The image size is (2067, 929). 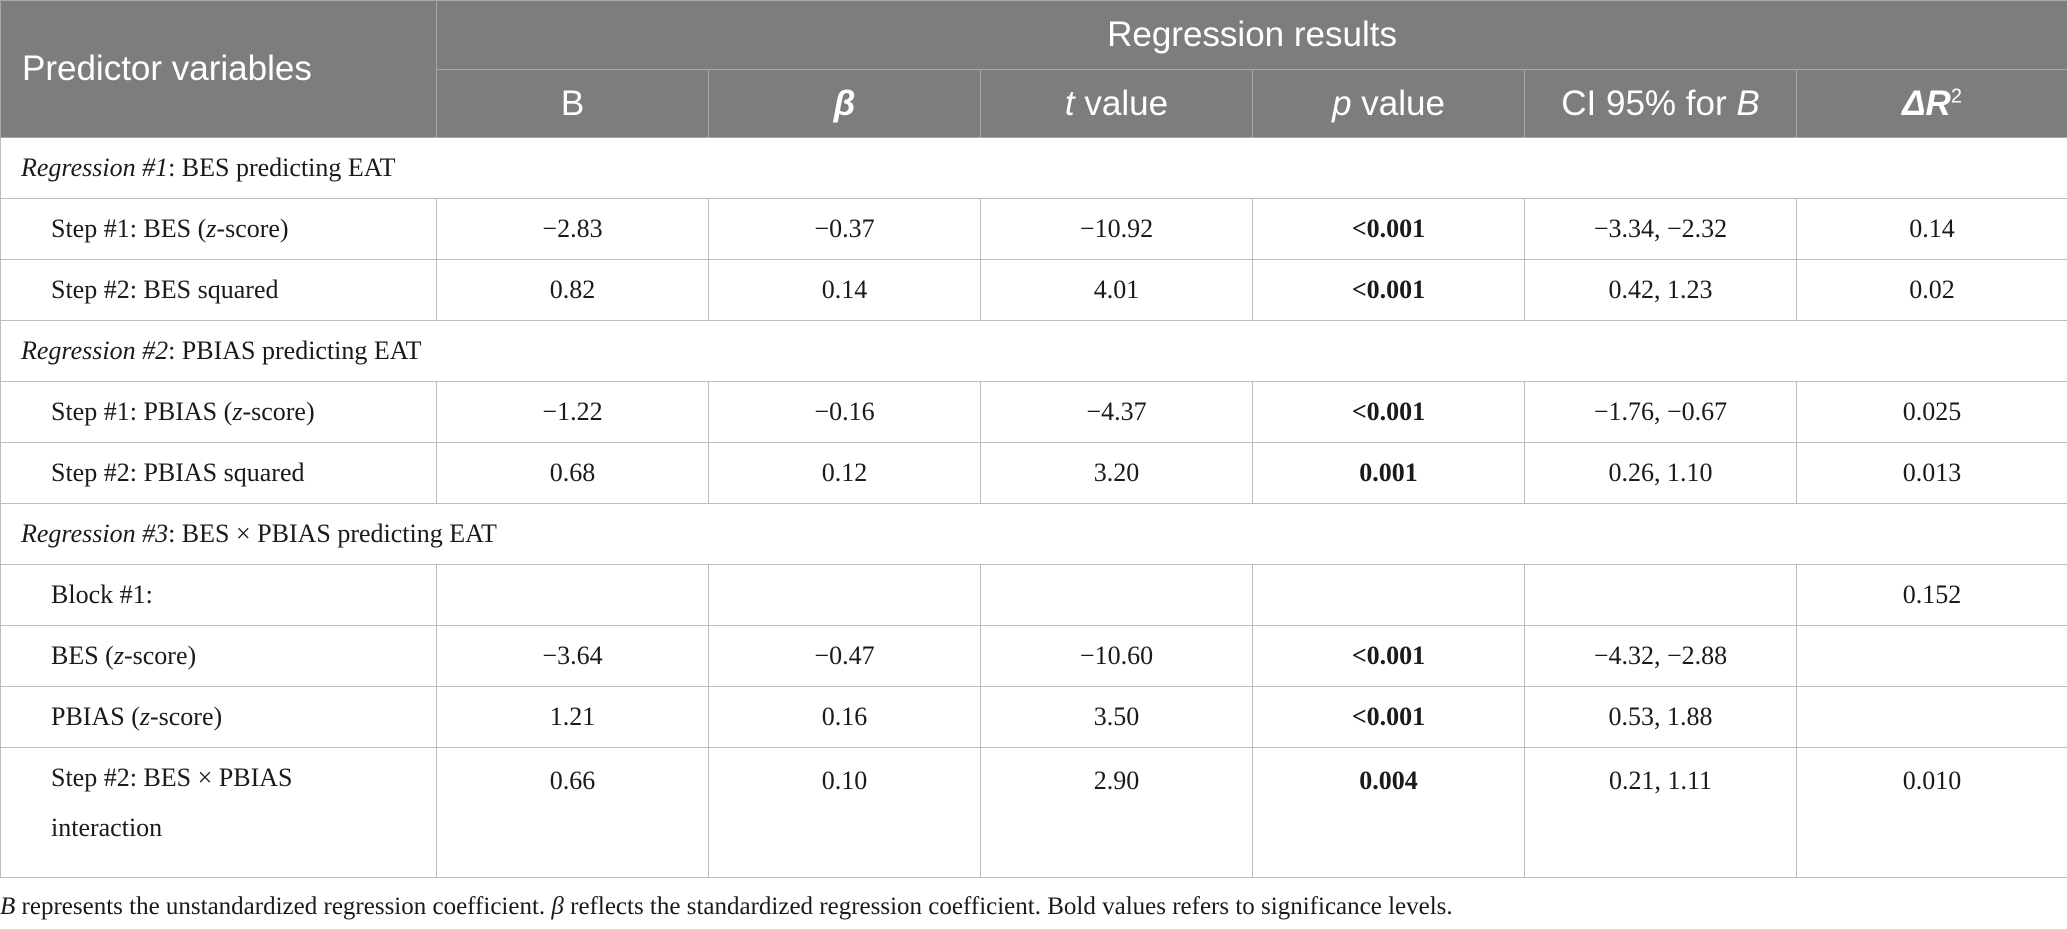 I want to click on t-value-text: value, so click(x=1121, y=103).